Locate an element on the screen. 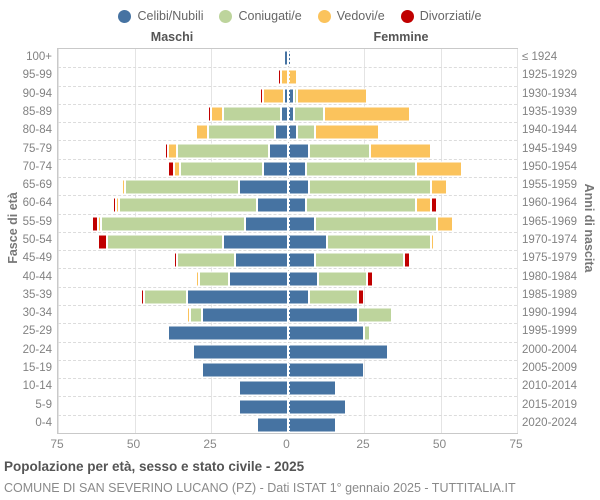 The image size is (600, 500). age-label-35-39: 35-39 is located at coordinates (37, 294).